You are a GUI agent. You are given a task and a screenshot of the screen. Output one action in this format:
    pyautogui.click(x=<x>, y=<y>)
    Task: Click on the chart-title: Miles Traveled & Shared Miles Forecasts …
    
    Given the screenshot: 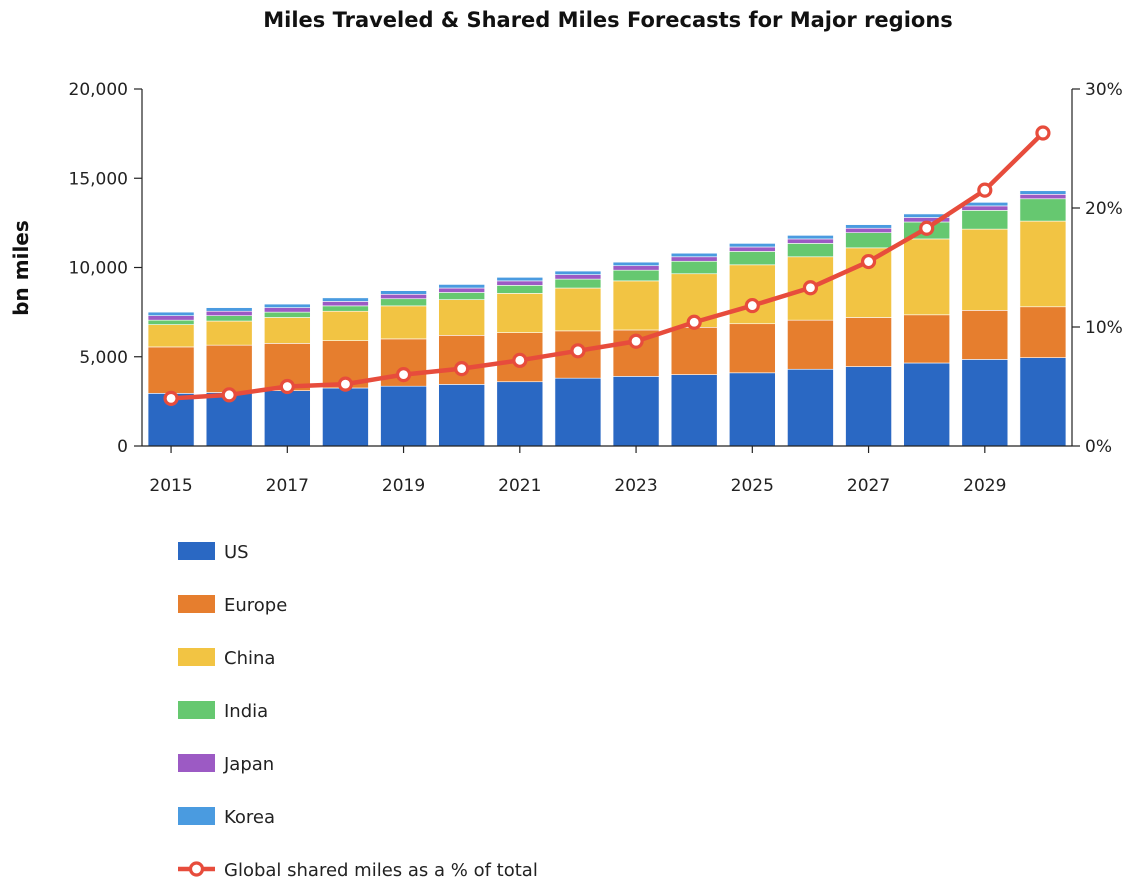 What is the action you would take?
    pyautogui.click(x=608, y=20)
    